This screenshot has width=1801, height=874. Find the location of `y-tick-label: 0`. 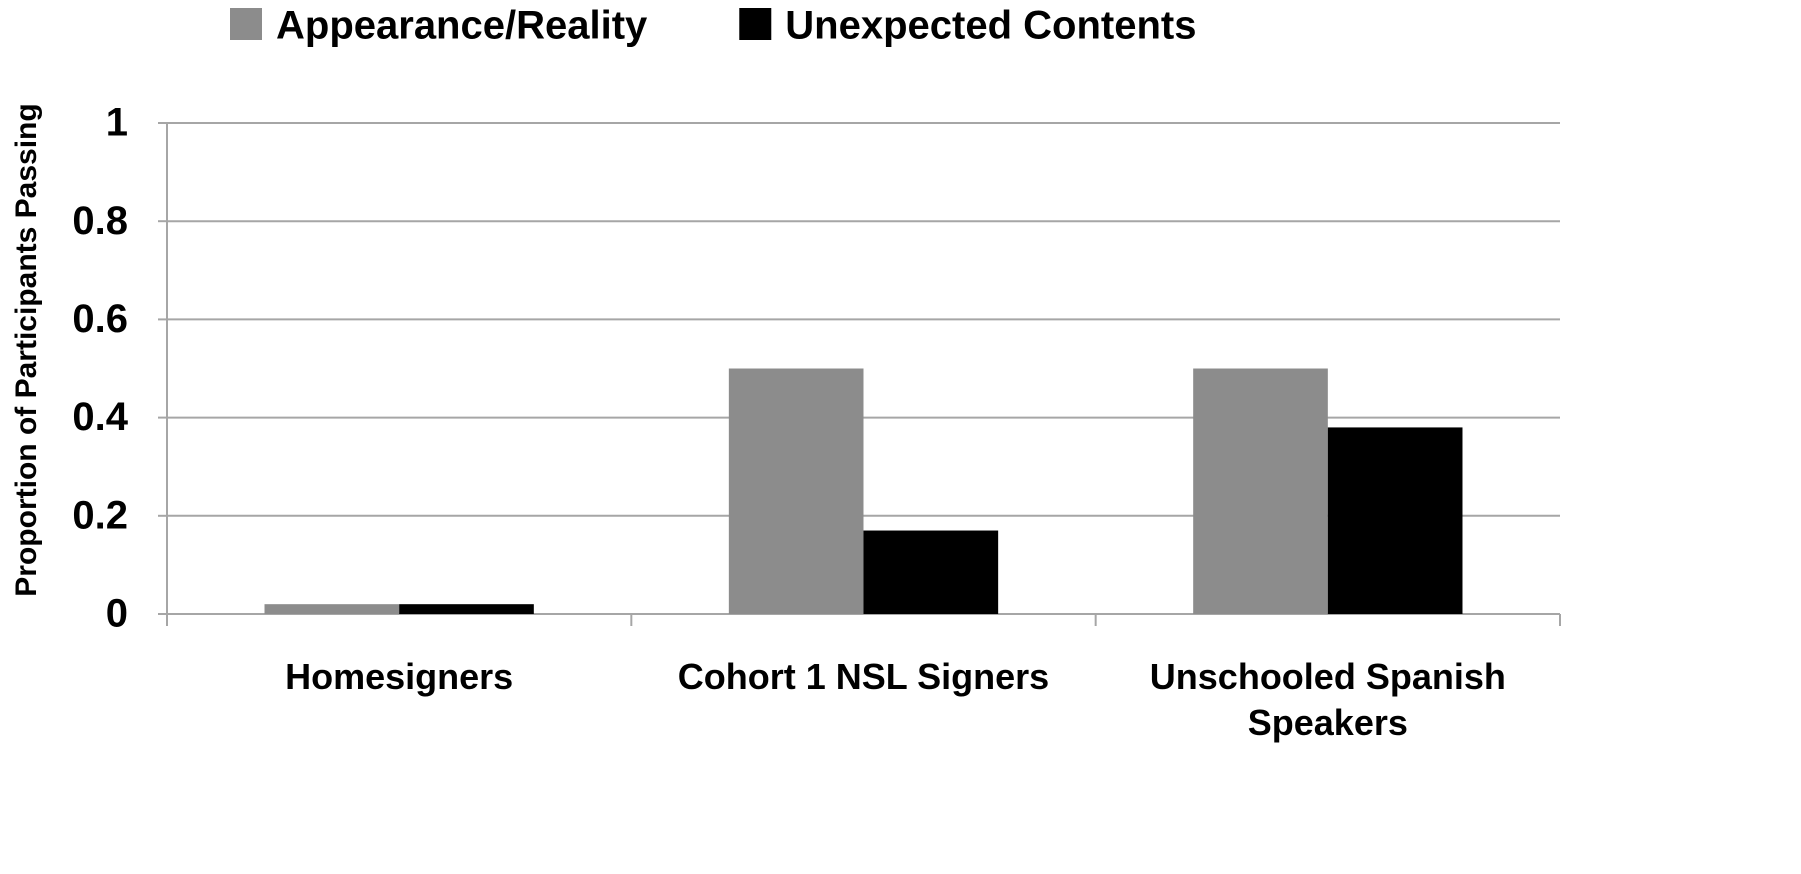

y-tick-label: 0 is located at coordinates (117, 614).